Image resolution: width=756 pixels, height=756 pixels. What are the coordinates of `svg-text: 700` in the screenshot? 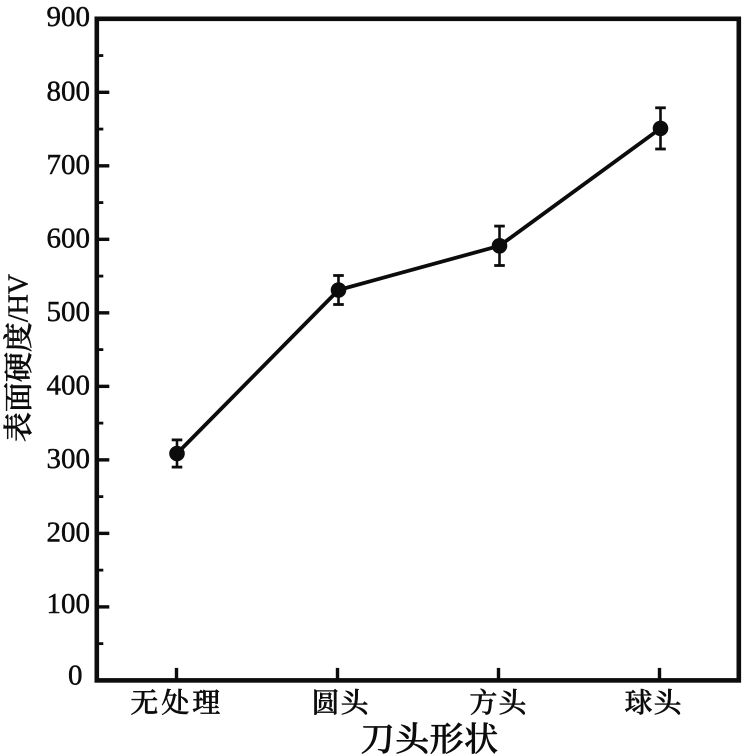 It's located at (69, 165).